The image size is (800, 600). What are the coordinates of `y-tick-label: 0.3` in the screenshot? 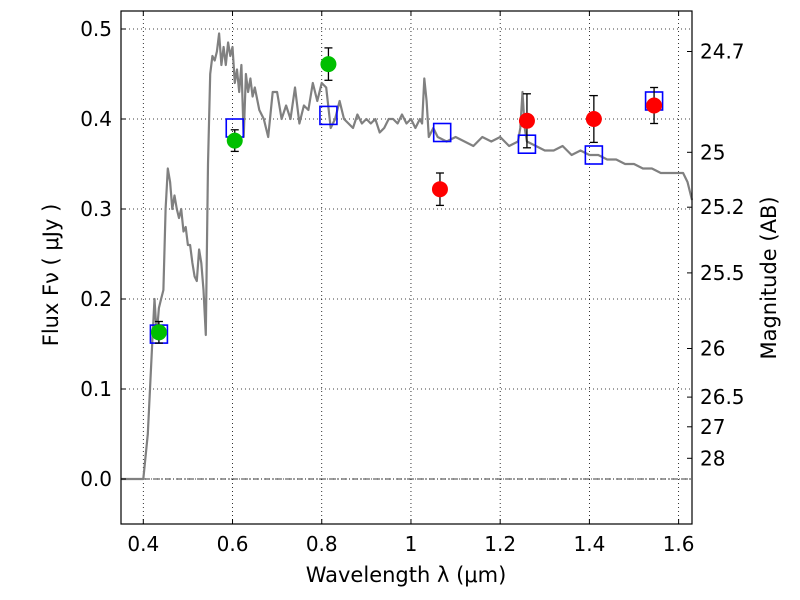 It's located at (96, 209).